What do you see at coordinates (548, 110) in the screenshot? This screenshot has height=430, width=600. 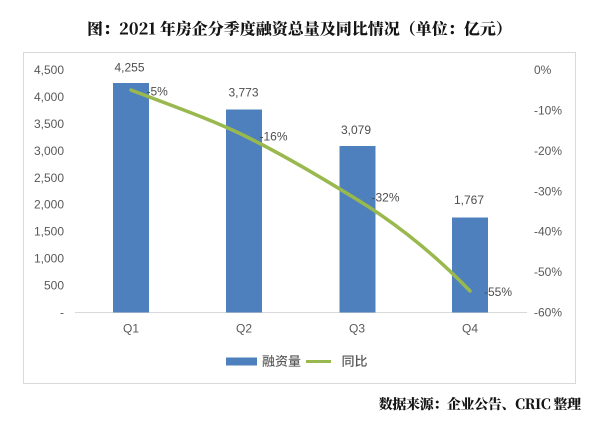 I see `svg-text: -10%` at bounding box center [548, 110].